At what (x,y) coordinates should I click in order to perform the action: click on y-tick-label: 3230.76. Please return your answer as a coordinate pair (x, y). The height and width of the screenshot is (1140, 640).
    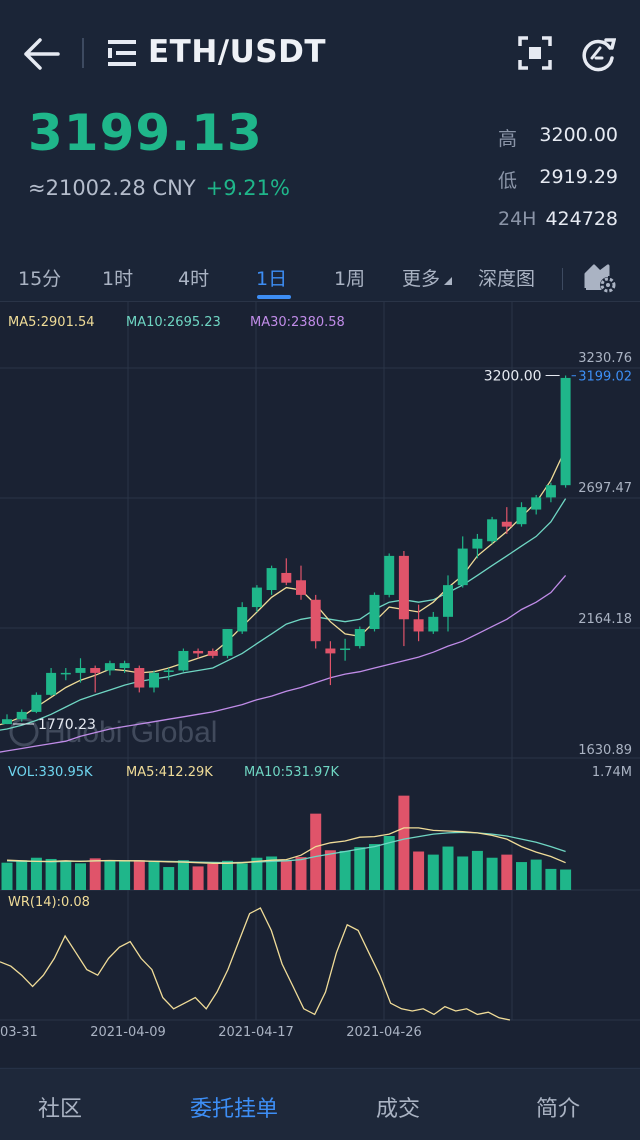
    Looking at the image, I should click on (605, 358).